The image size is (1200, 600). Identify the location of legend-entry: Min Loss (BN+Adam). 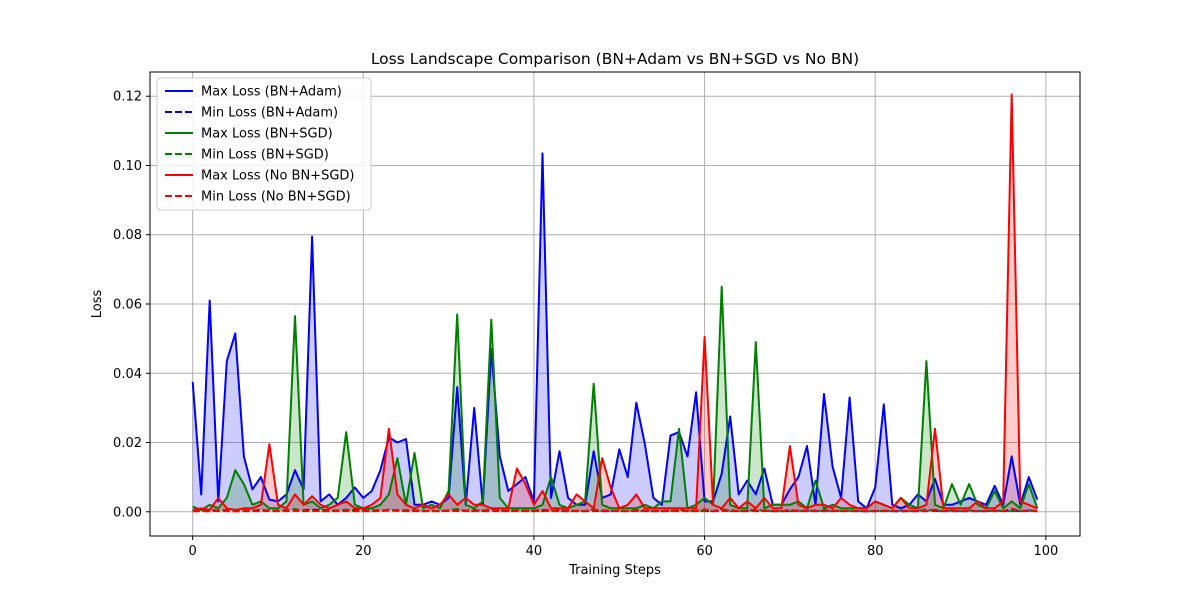
(269, 113).